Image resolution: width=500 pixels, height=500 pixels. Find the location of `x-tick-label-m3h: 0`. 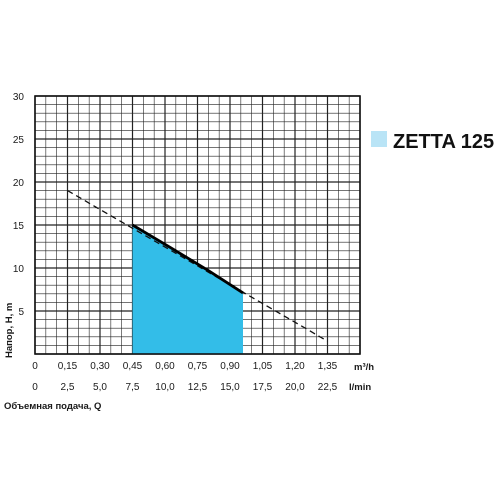

x-tick-label-m3h: 0 is located at coordinates (35, 366).